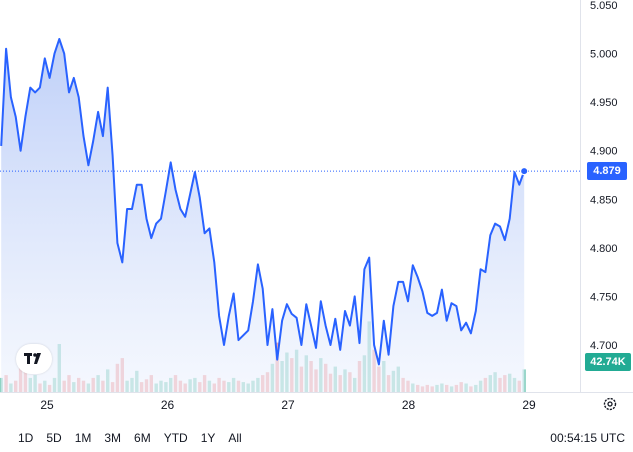 This screenshot has width=633, height=452. What do you see at coordinates (409, 405) in the screenshot?
I see `x-tick-label: 28` at bounding box center [409, 405].